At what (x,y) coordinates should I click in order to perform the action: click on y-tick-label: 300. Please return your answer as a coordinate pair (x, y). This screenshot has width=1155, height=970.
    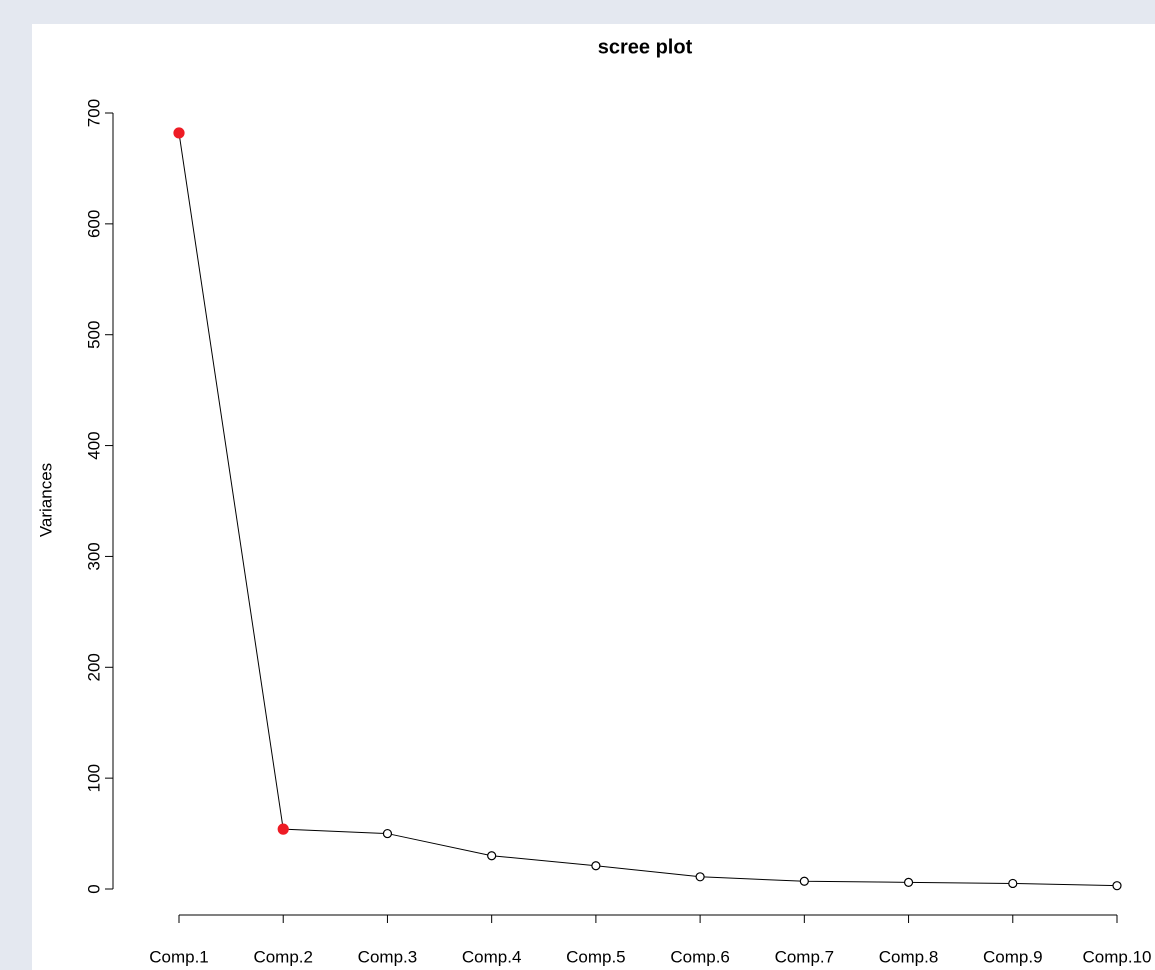
    Looking at the image, I should click on (93, 556).